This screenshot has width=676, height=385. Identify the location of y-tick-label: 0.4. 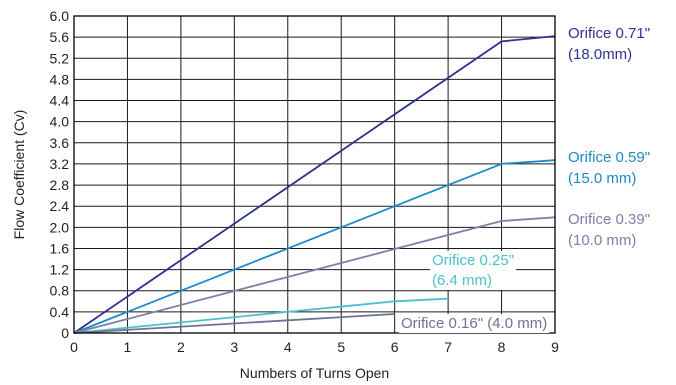
(60, 312).